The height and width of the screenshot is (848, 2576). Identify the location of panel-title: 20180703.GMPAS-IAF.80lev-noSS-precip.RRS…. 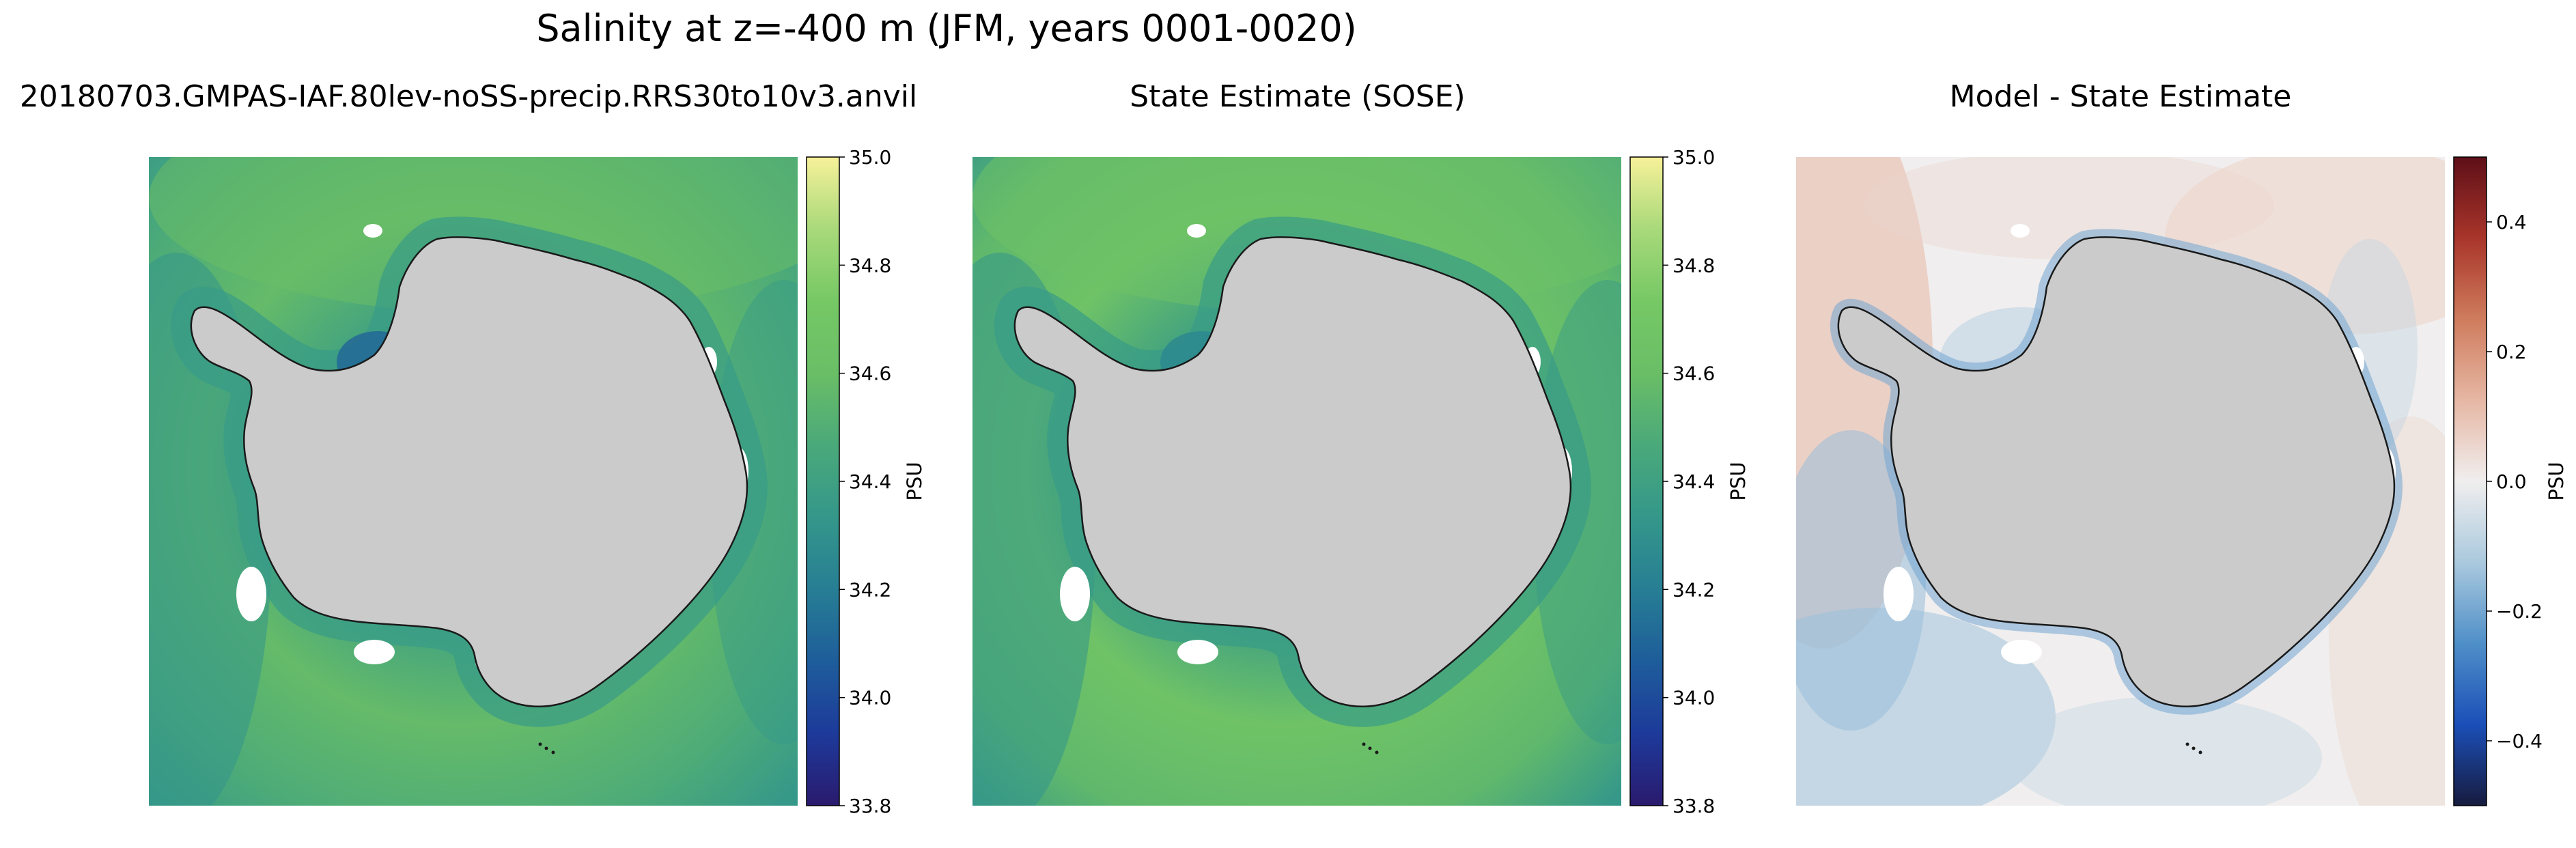
(469, 96).